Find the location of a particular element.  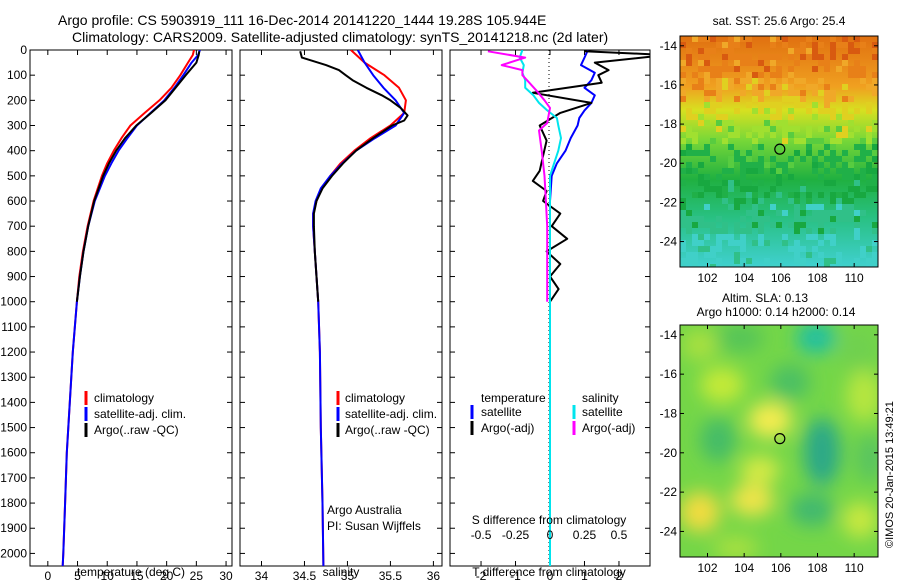

t-difference-x-label: T difference from climatology is located at coordinates (549, 572).